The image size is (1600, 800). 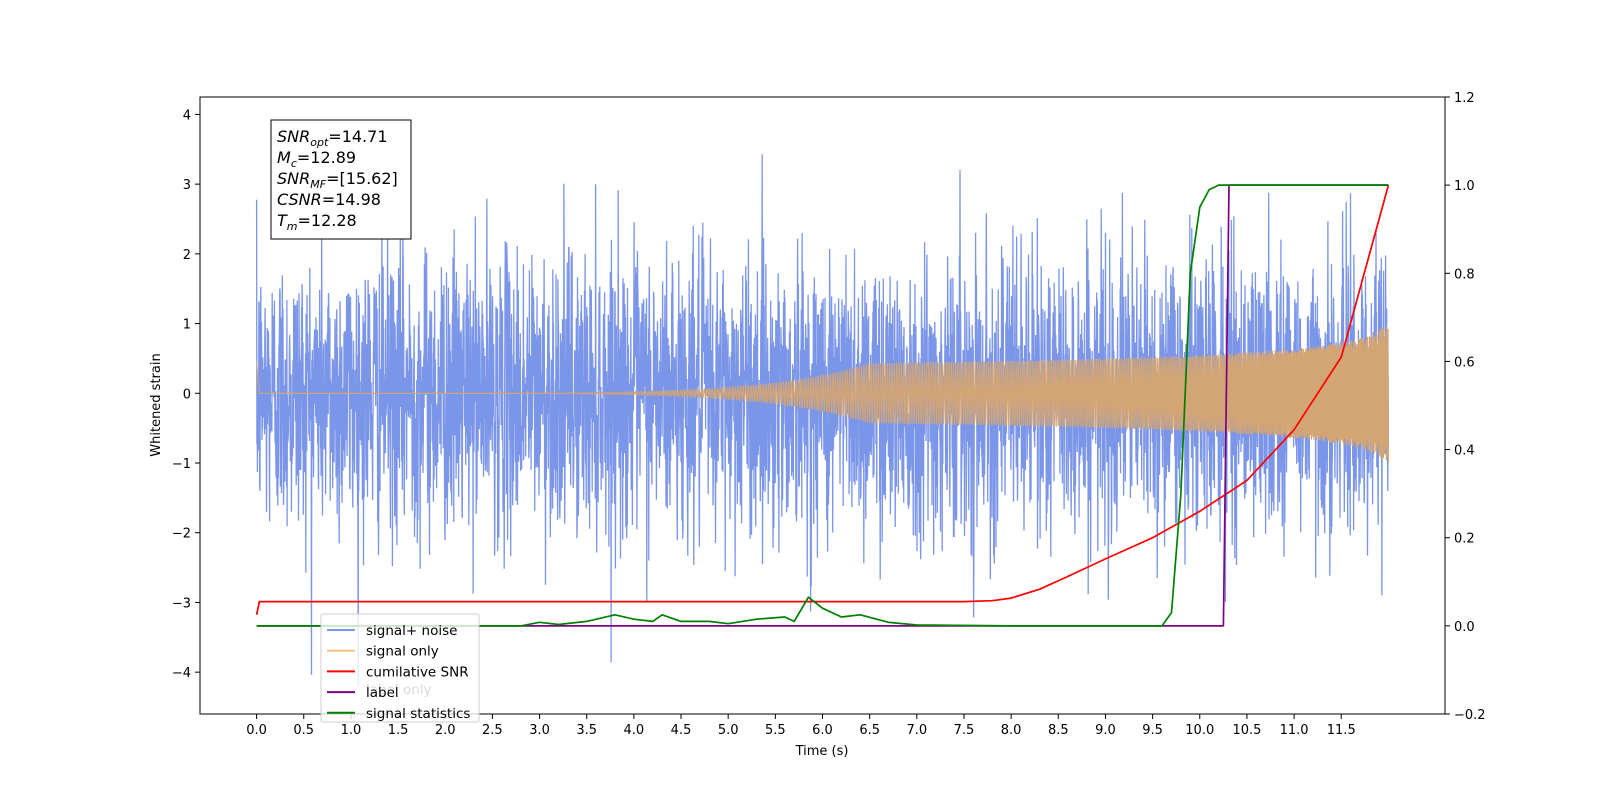 What do you see at coordinates (418, 714) in the screenshot?
I see `legend-label: signal statistics` at bounding box center [418, 714].